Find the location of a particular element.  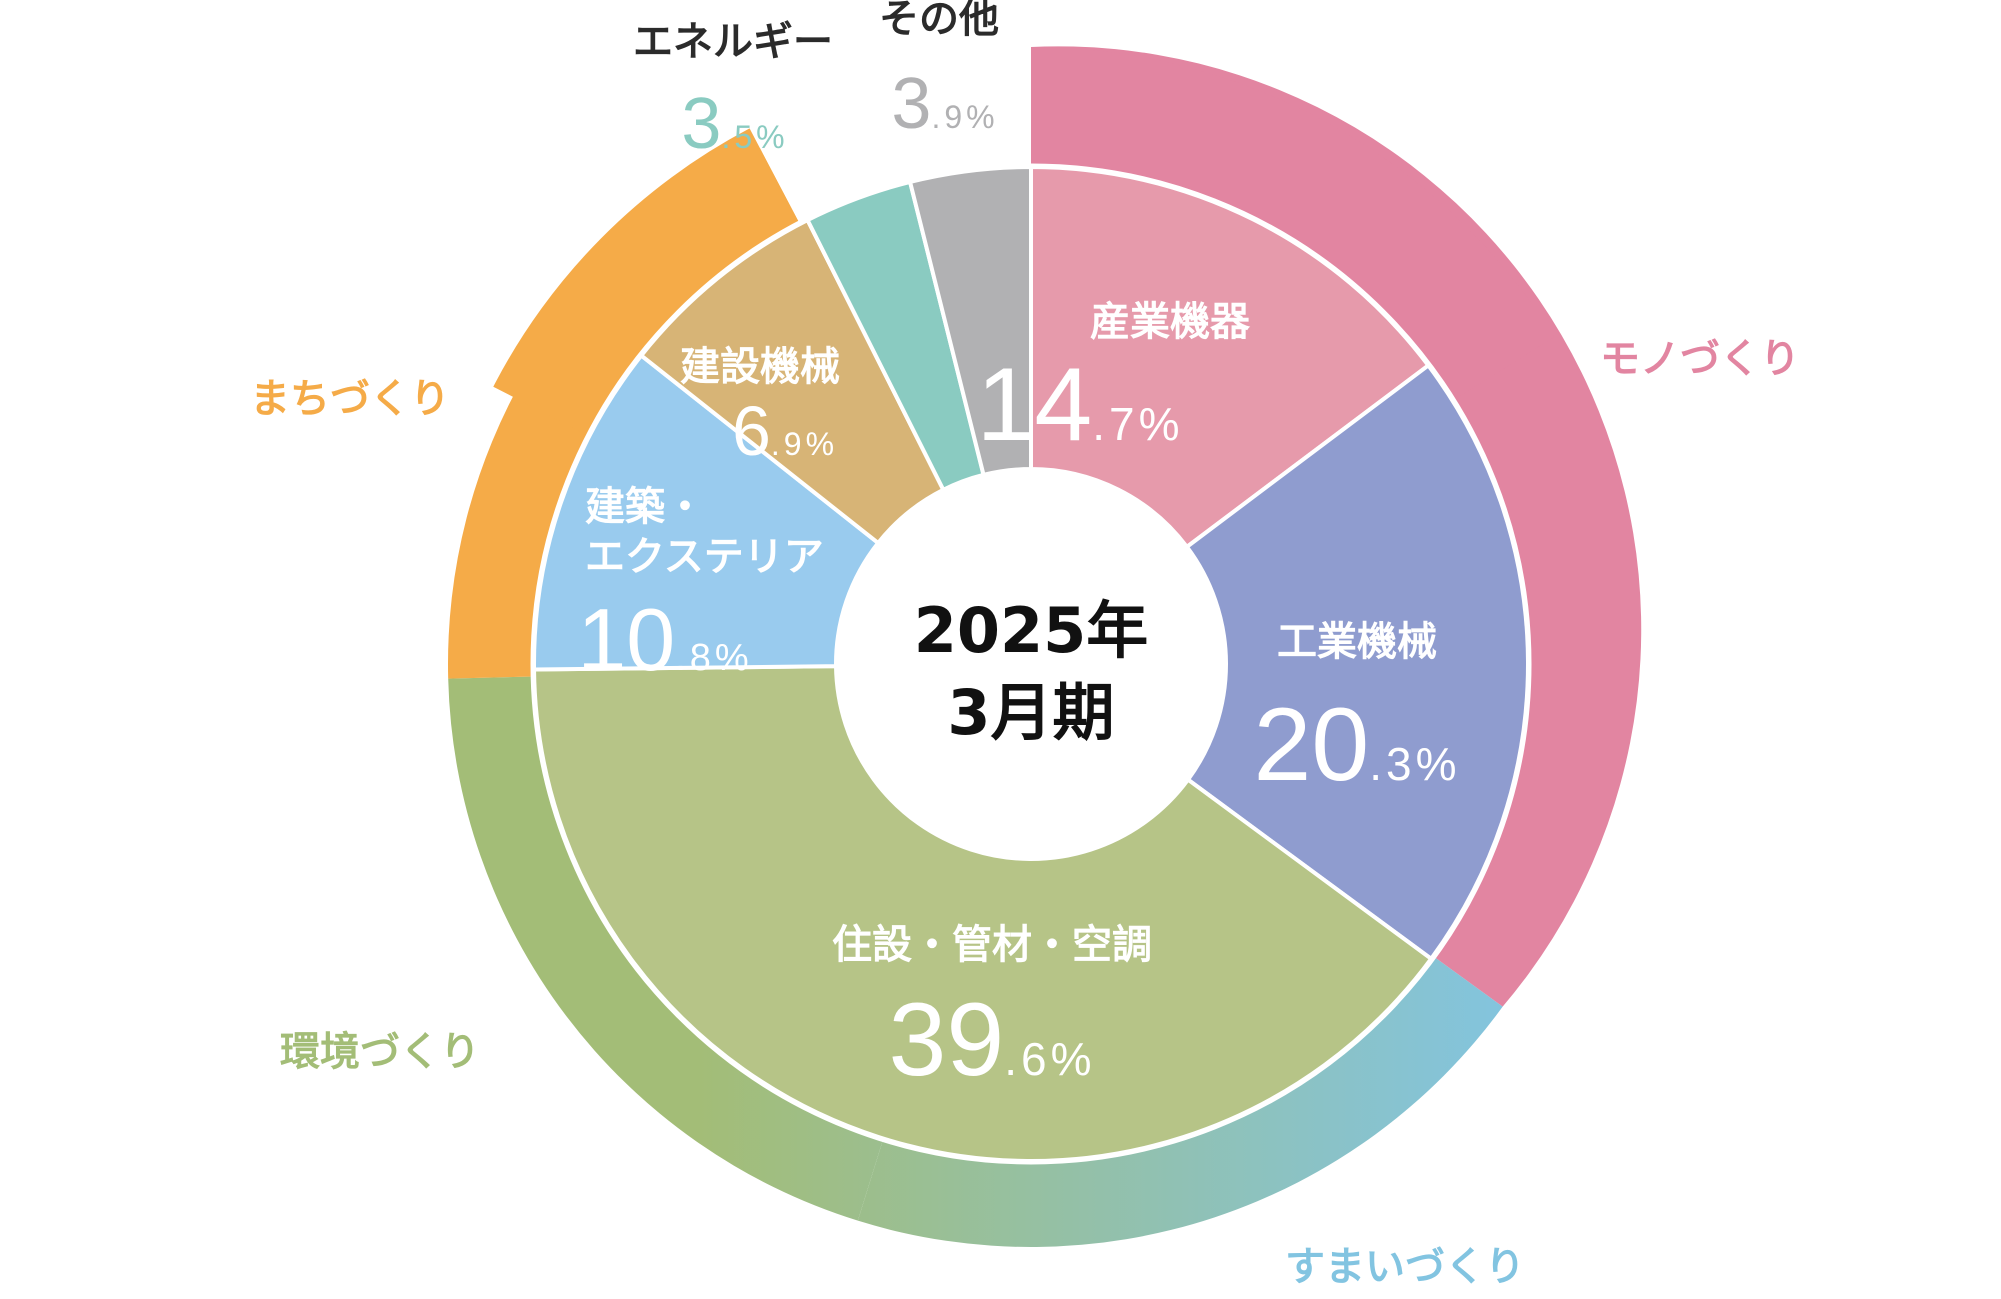

center-title-line: 3月期 is located at coordinates (1030, 712).